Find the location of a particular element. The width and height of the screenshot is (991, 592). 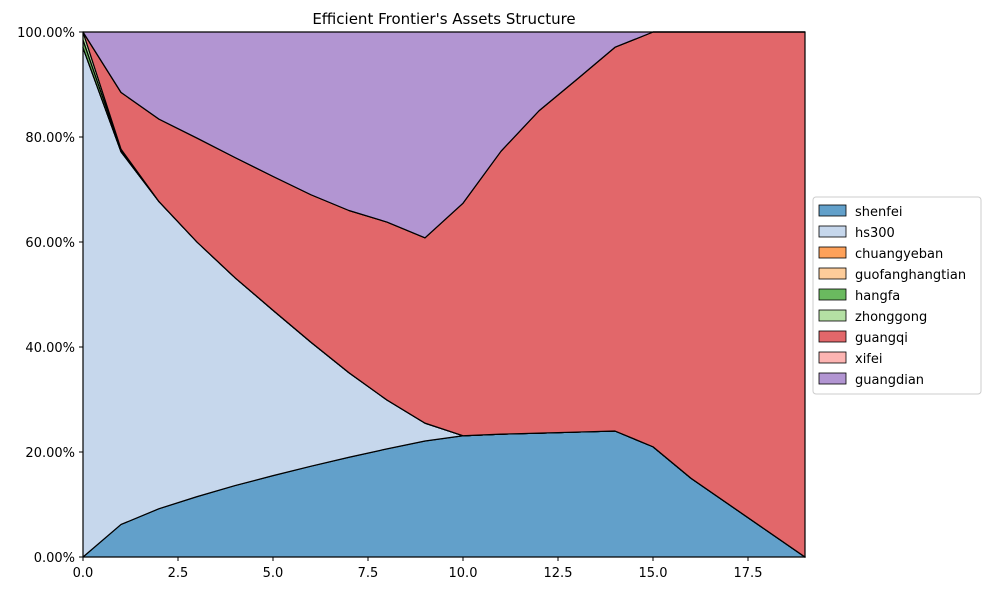

y-tick-label: 100.00% is located at coordinates (46, 33).